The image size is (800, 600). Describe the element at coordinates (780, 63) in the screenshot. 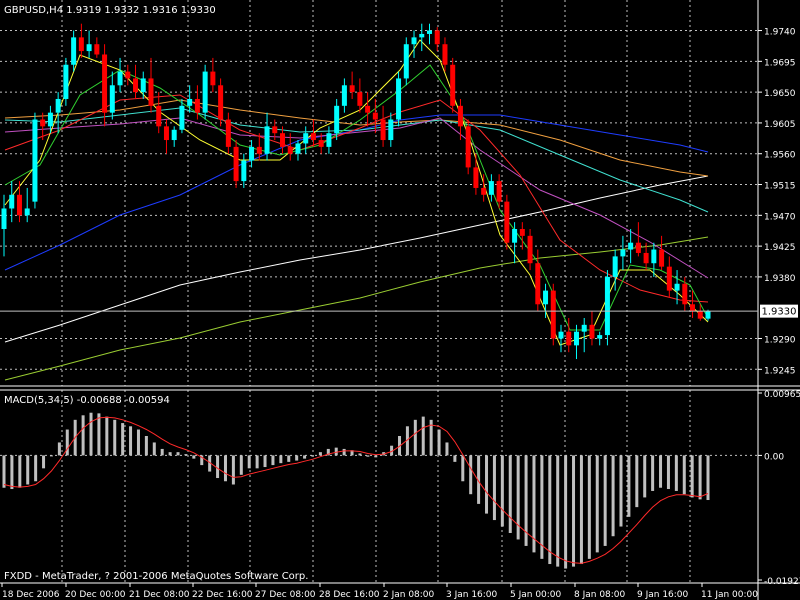

I see `price-tick-label: 1.9695` at that location.